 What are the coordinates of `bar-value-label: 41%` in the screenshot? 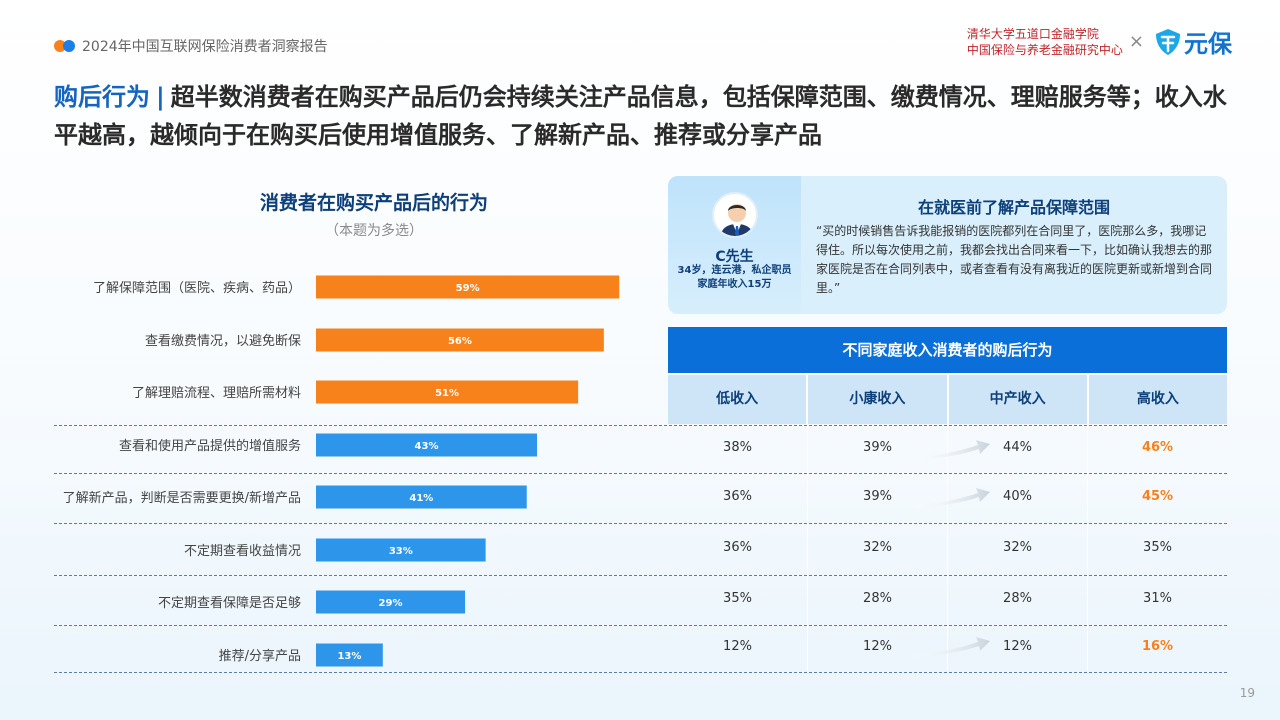 It's located at (421, 498).